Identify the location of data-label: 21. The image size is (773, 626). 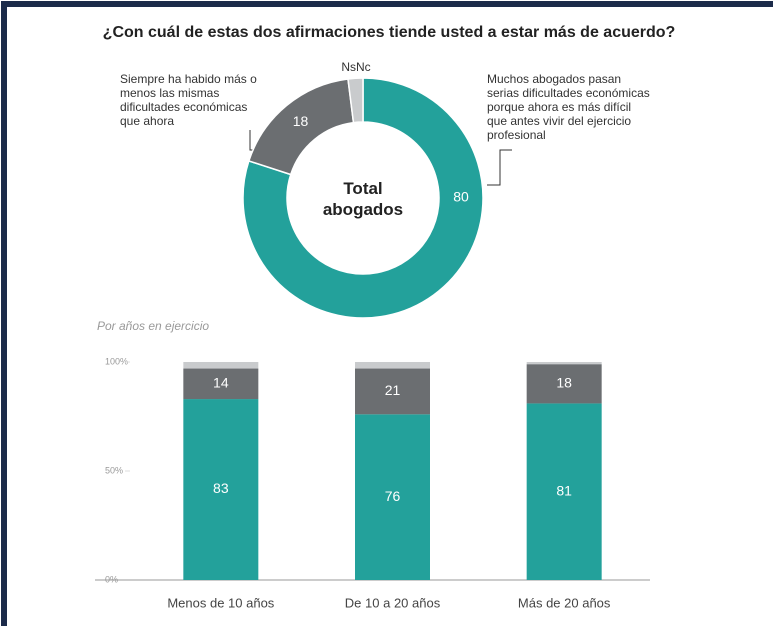
(393, 390).